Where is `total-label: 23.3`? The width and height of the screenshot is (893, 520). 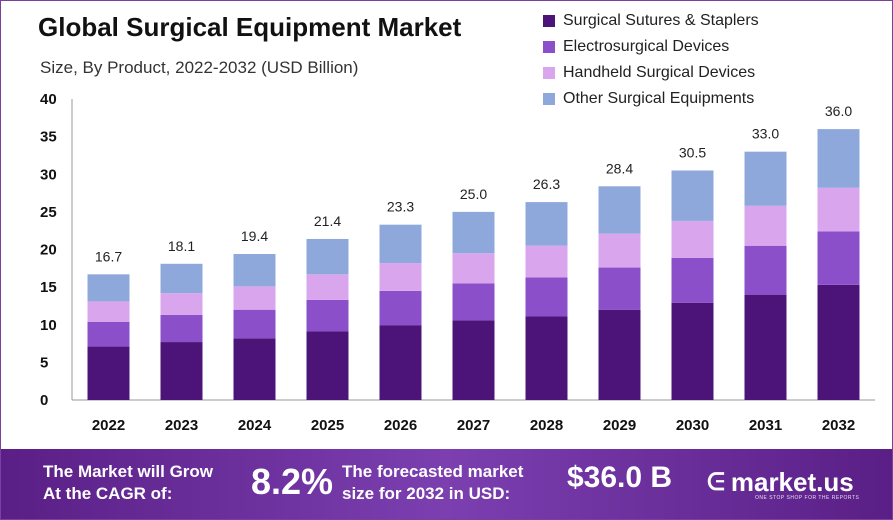 total-label: 23.3 is located at coordinates (400, 207).